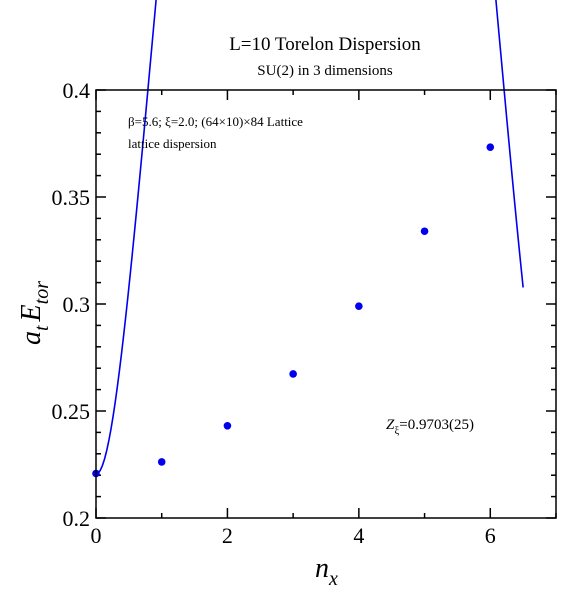 The width and height of the screenshot is (584, 602). Describe the element at coordinates (71, 197) in the screenshot. I see `y-tick-label: 0.35` at that location.